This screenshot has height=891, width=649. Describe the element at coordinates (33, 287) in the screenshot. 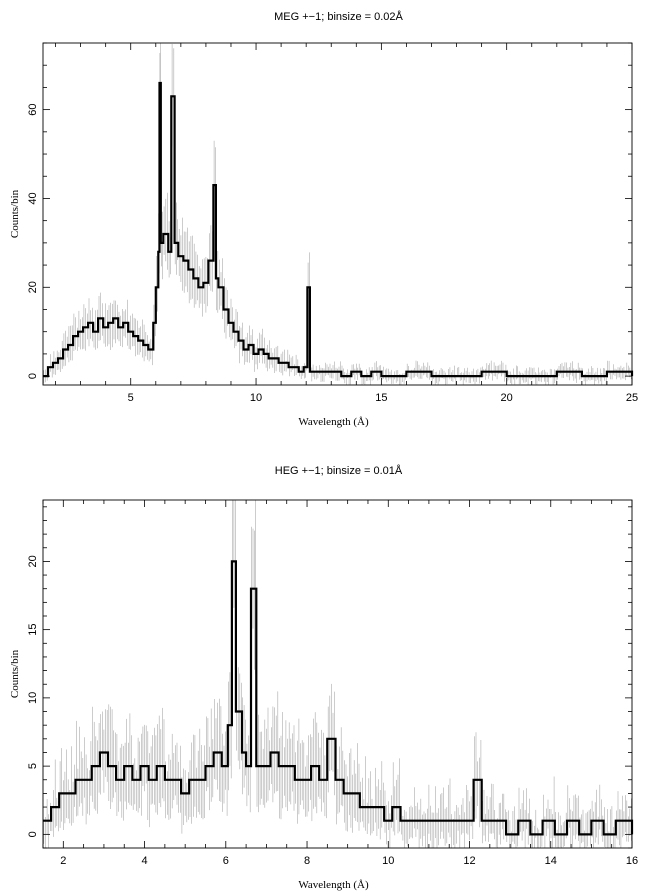

I see `meg-y-tick-label: 20` at that location.